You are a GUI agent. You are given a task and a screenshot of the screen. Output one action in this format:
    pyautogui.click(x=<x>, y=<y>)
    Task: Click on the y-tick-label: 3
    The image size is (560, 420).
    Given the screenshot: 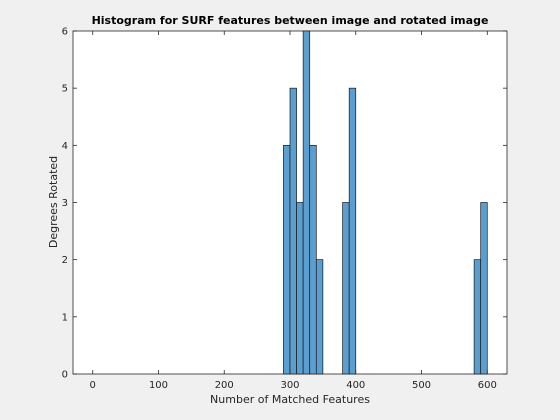 What is the action you would take?
    pyautogui.click(x=65, y=203)
    